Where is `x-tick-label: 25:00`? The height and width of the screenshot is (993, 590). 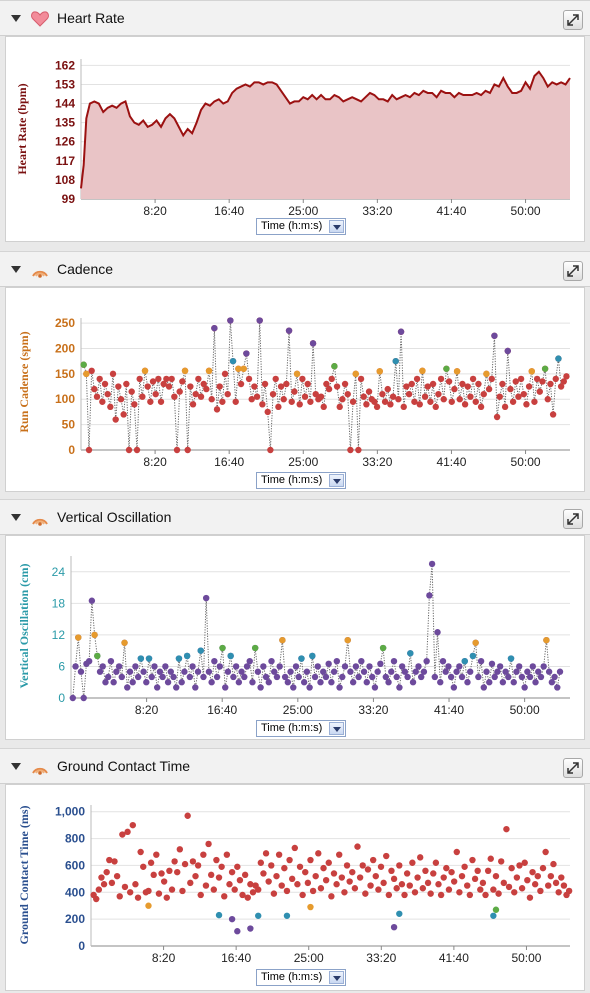 x-tick-label: 25:00 is located at coordinates (309, 958).